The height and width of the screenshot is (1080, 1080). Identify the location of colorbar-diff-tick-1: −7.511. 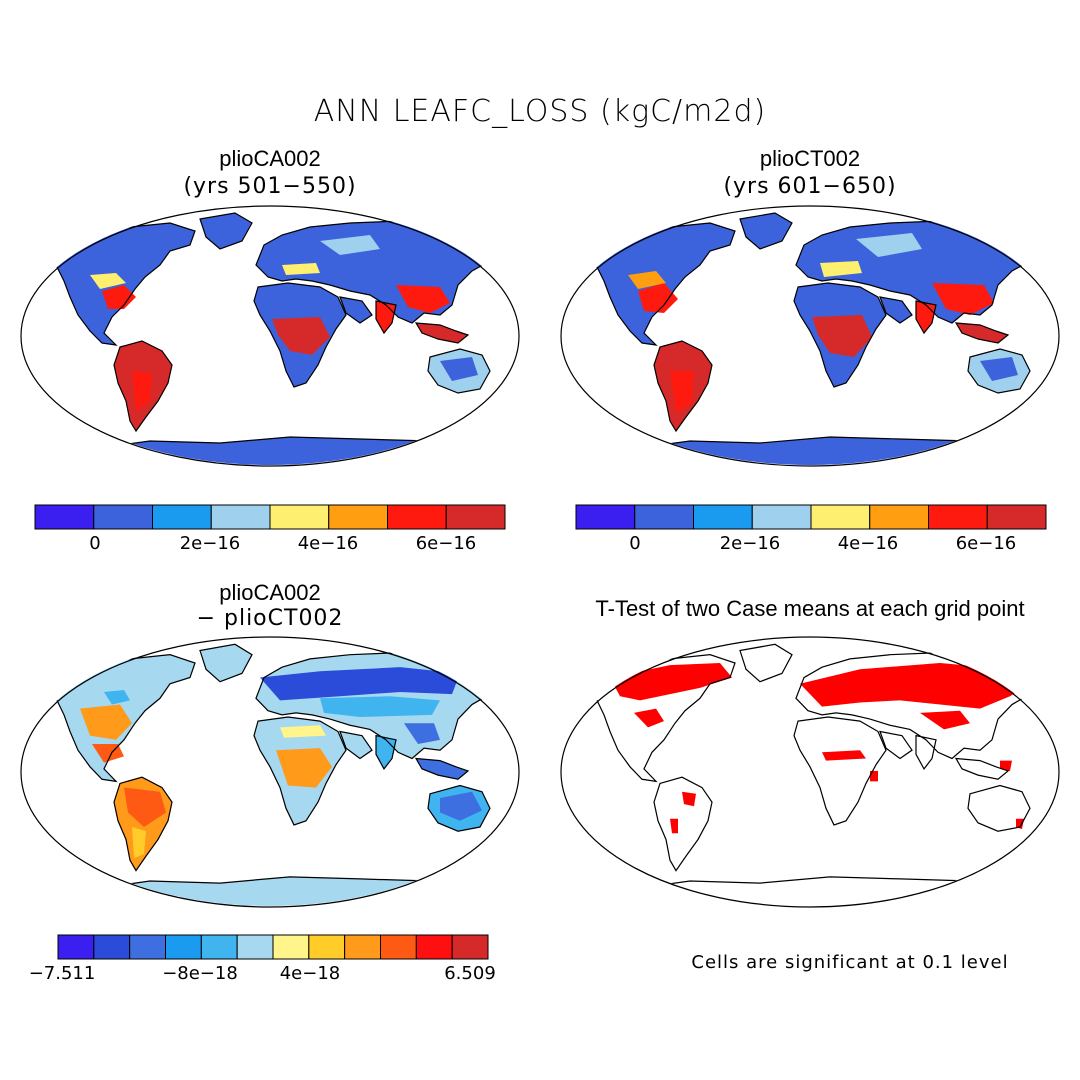
(62, 973).